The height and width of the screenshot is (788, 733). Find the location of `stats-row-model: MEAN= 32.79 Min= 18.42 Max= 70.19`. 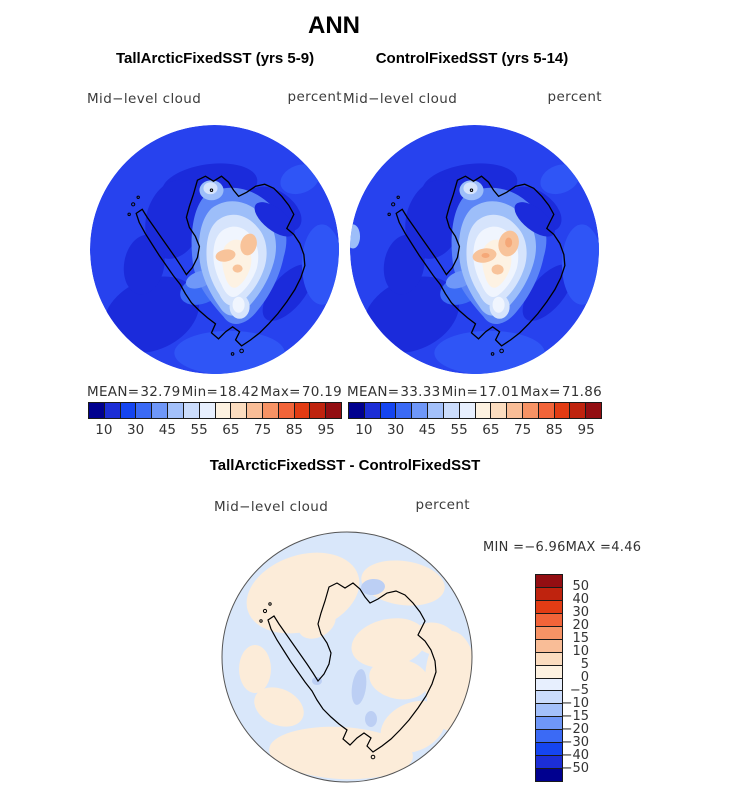

stats-row-model: MEAN= 32.79 Min= 18.42 Max= 70.19 is located at coordinates (214, 392).